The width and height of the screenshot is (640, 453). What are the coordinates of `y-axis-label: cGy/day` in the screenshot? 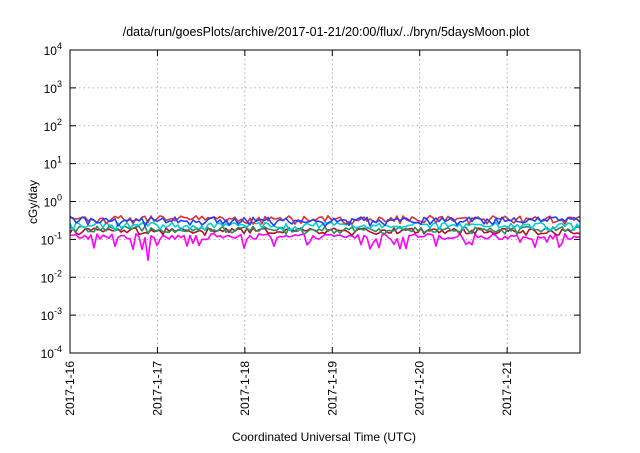 It's located at (33, 202).